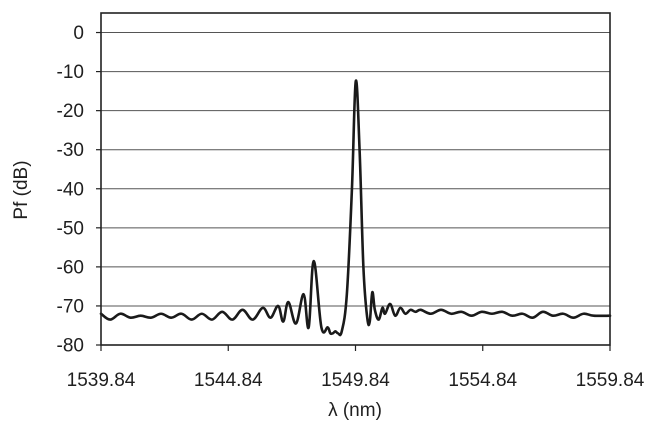 Image resolution: width=654 pixels, height=425 pixels. What do you see at coordinates (355, 410) in the screenshot?
I see `x-axis-label: λ (nm)` at bounding box center [355, 410].